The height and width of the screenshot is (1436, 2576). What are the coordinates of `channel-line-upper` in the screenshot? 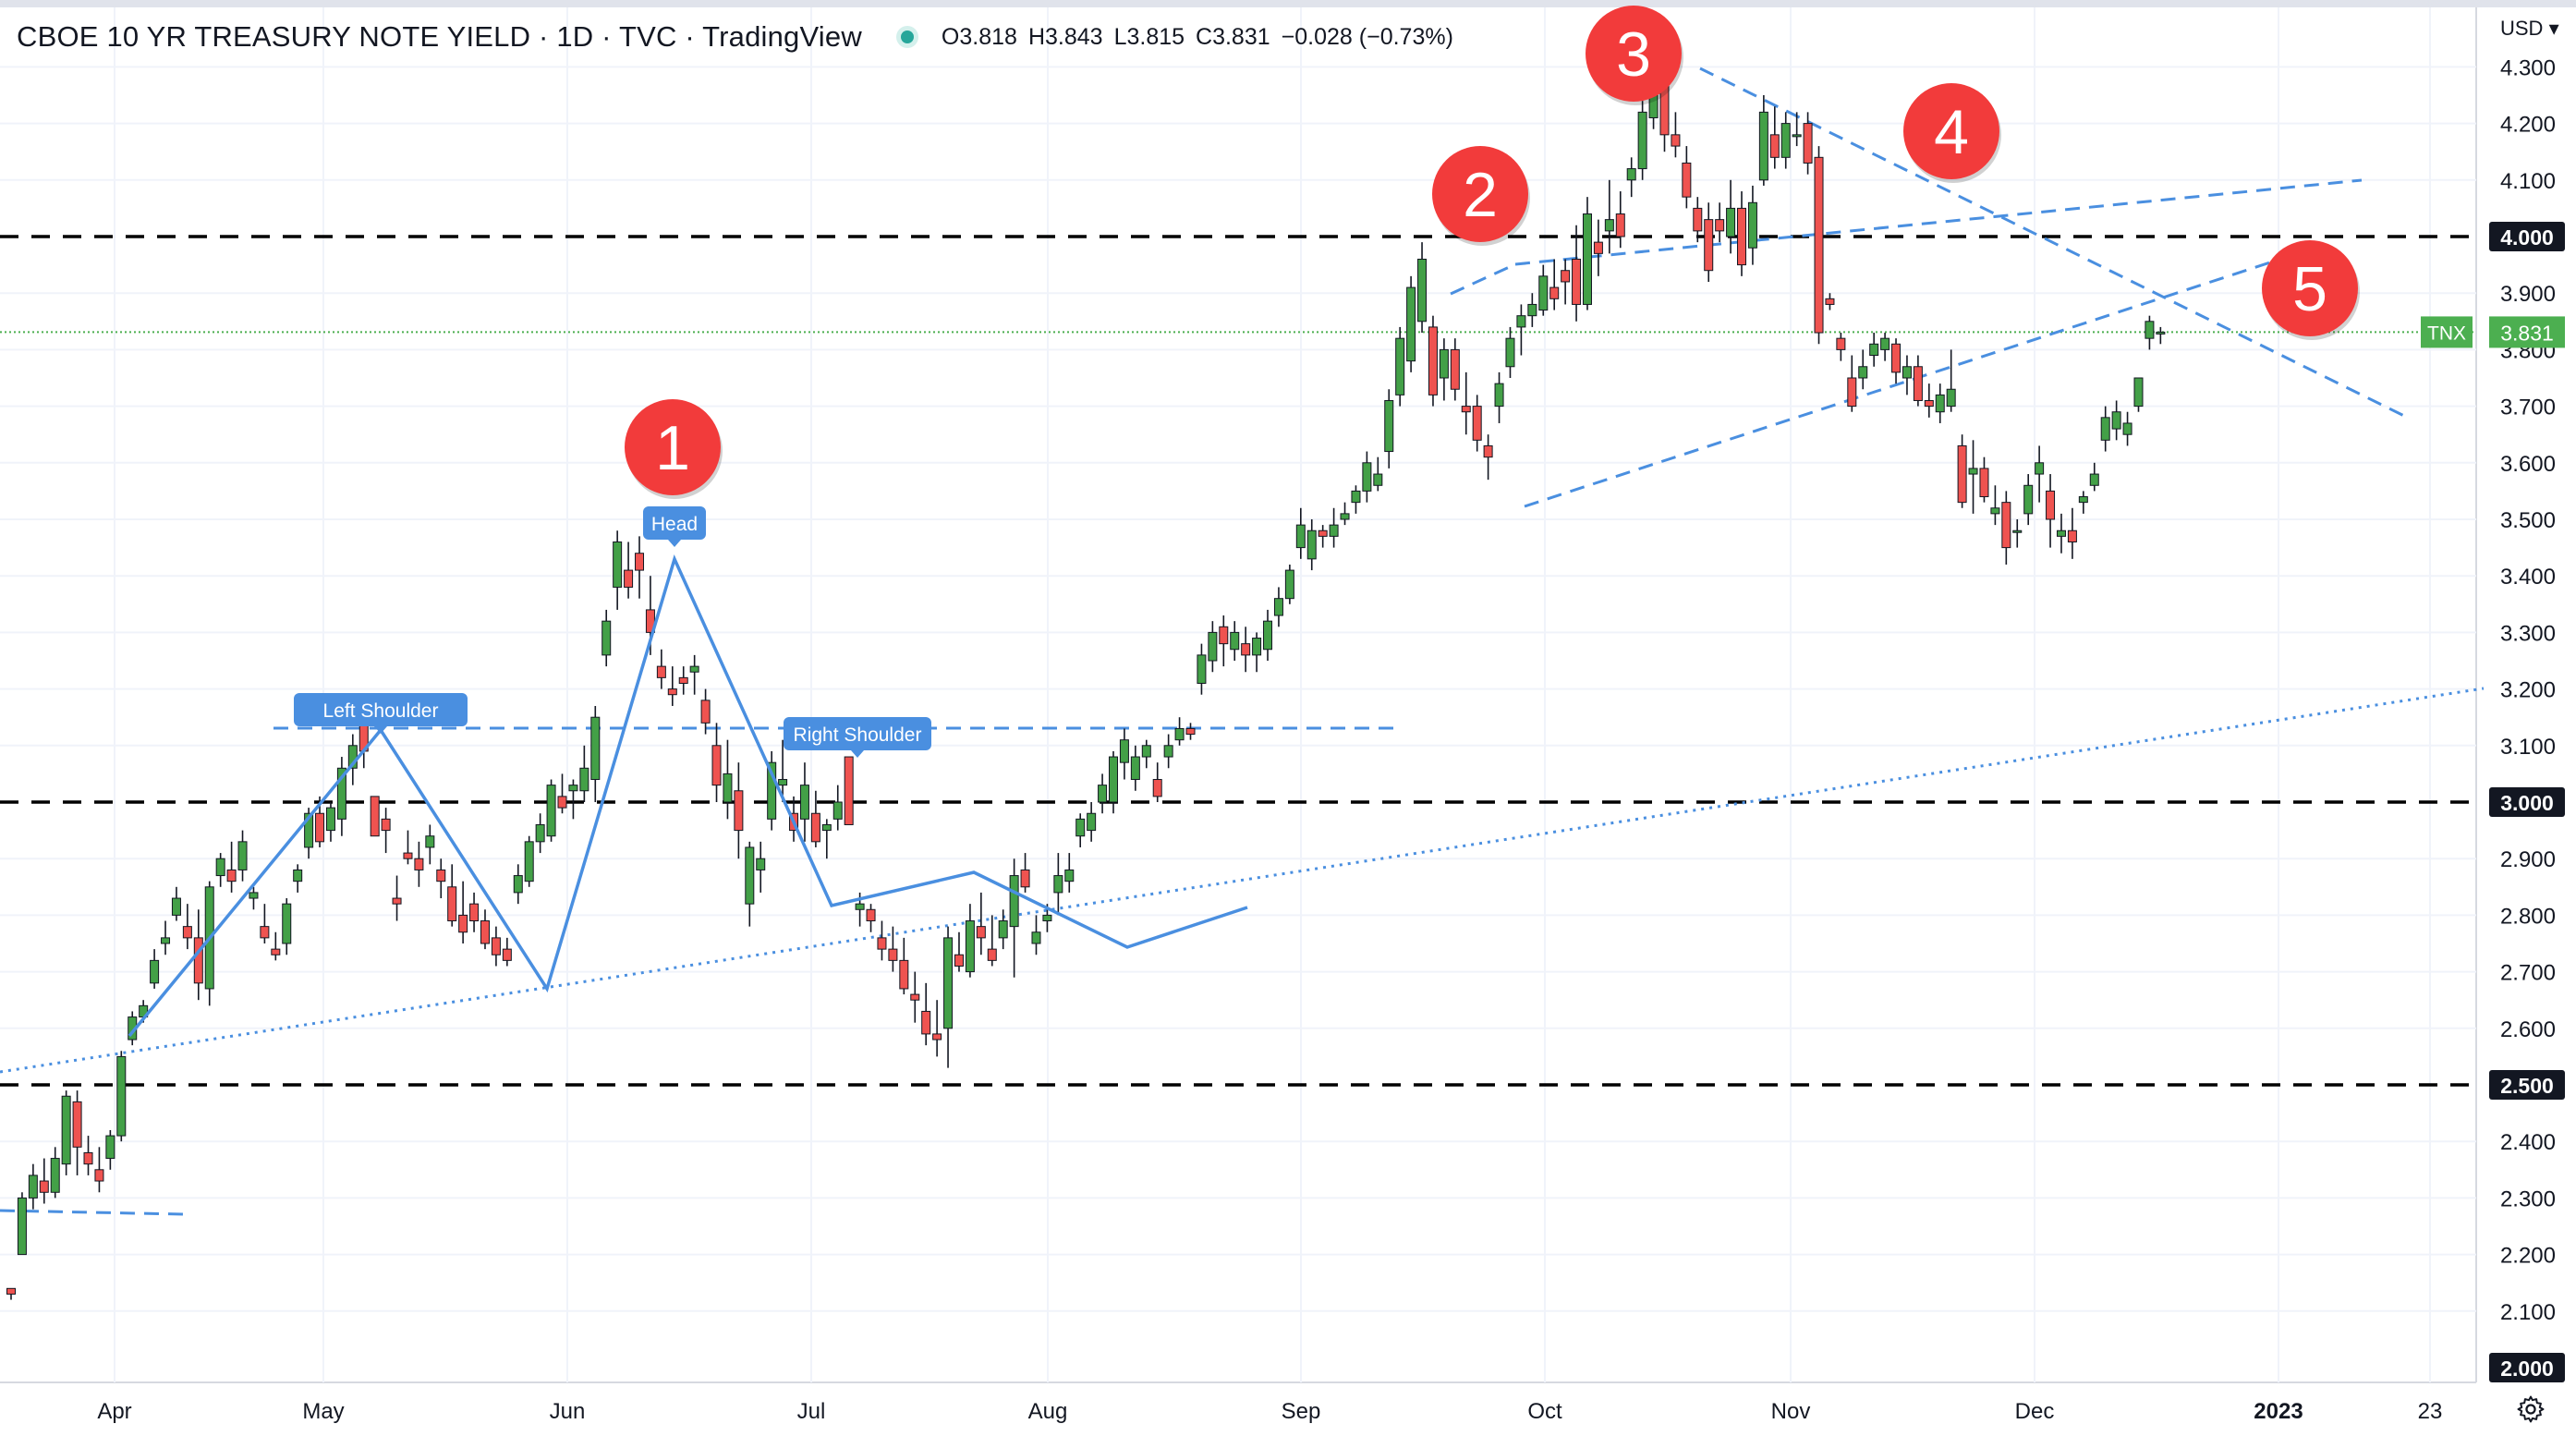 It's located at (1938, 222).